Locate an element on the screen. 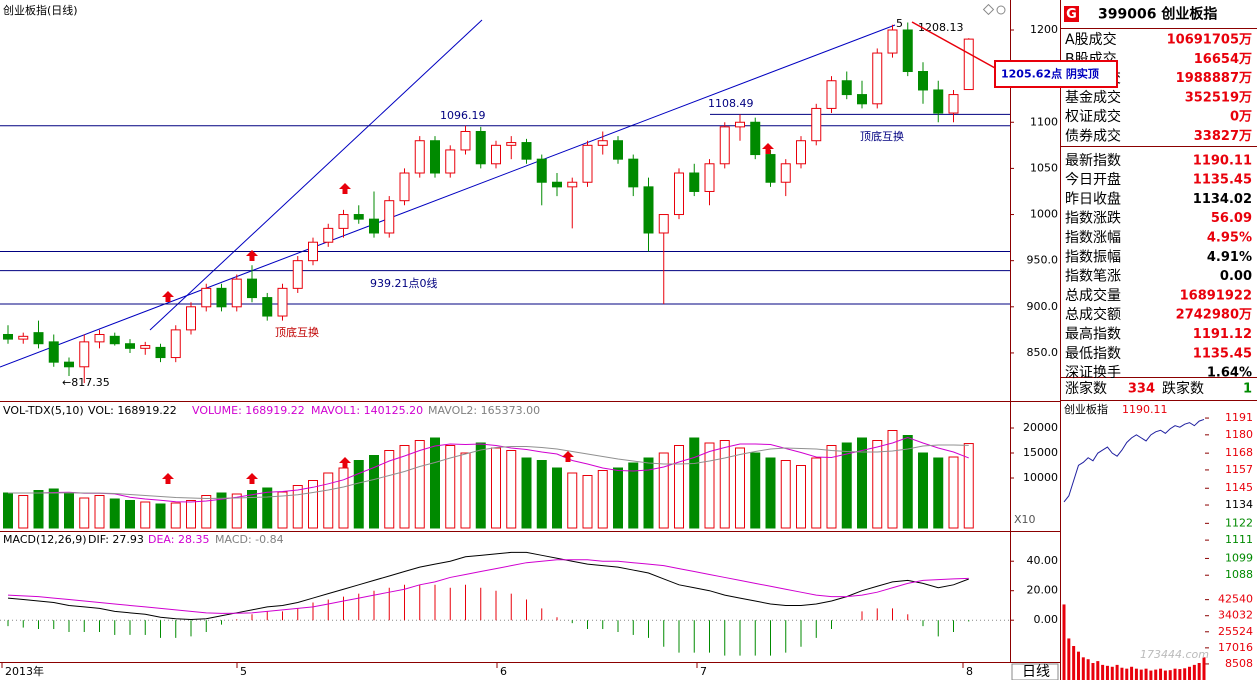 This screenshot has height=680, width=1257. watermark: 173444.com is located at coordinates (1174, 654).